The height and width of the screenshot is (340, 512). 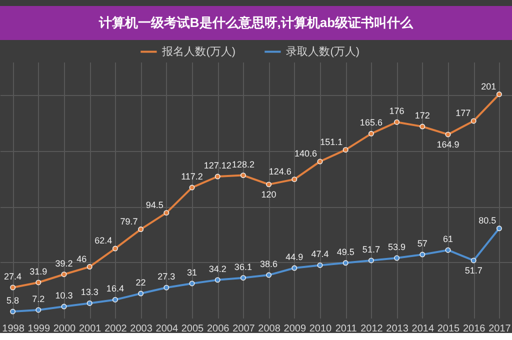 I want to click on x-tick-label: 2013, so click(x=397, y=329).